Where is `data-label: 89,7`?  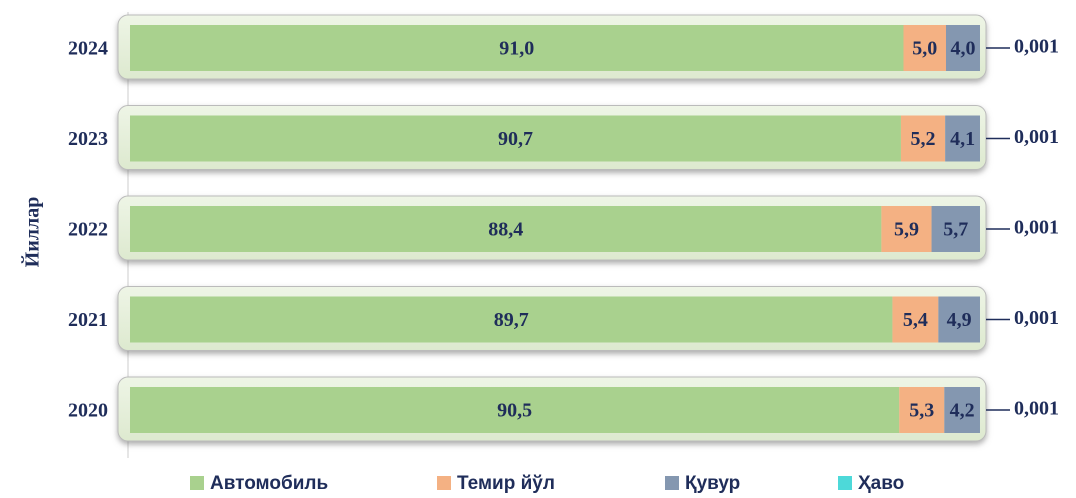
data-label: 89,7 is located at coordinates (511, 320).